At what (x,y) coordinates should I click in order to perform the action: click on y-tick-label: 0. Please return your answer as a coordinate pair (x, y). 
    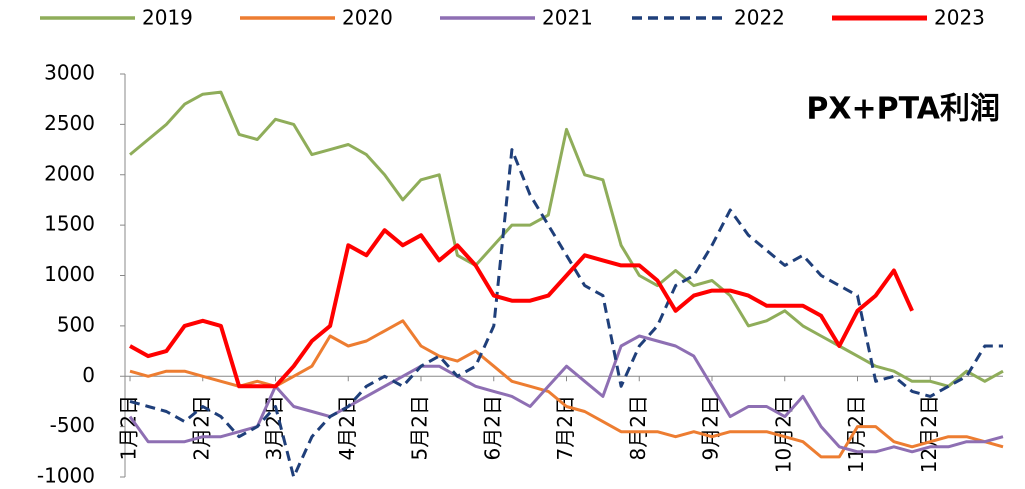
    Looking at the image, I should click on (88, 375).